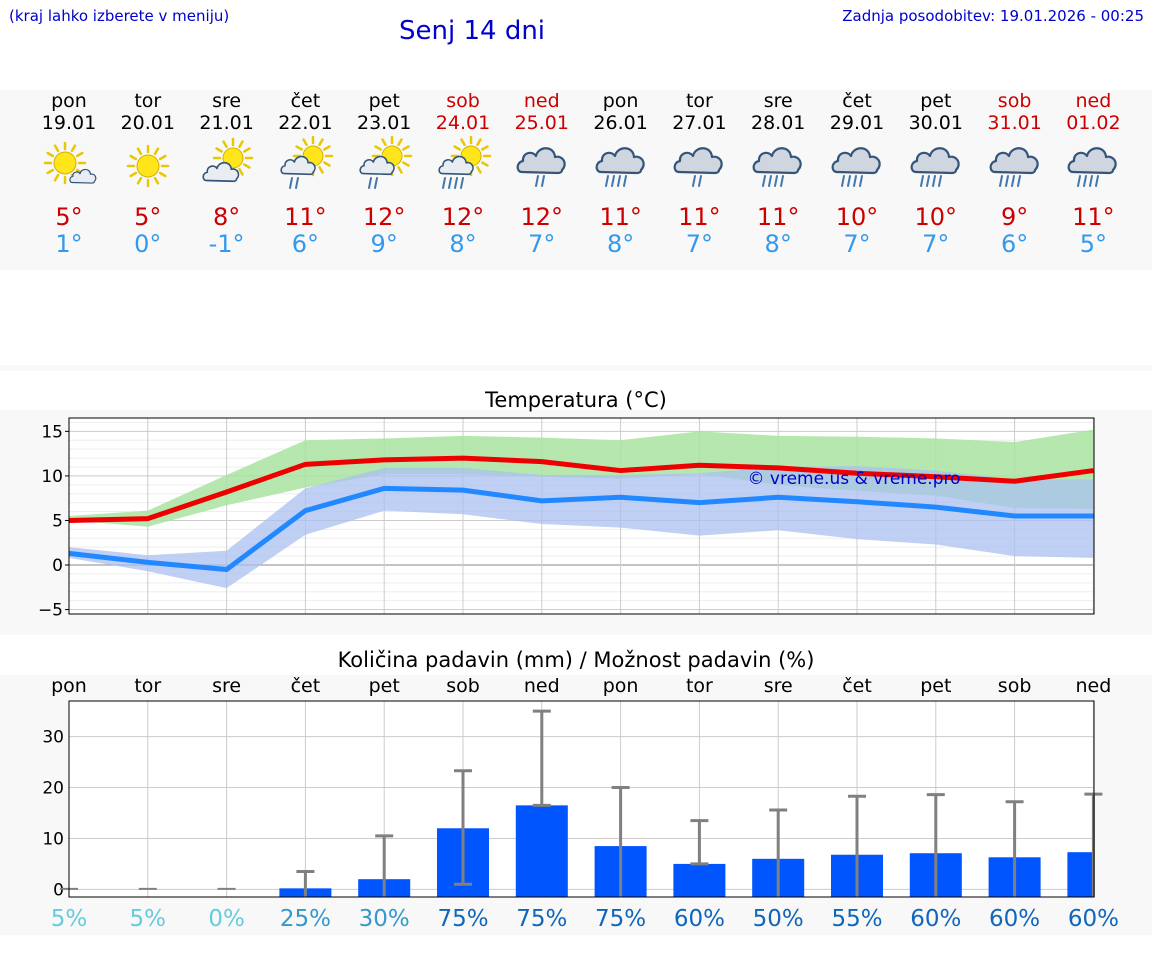 The image size is (1152, 975). I want to click on x-category-label: sre, so click(226, 686).